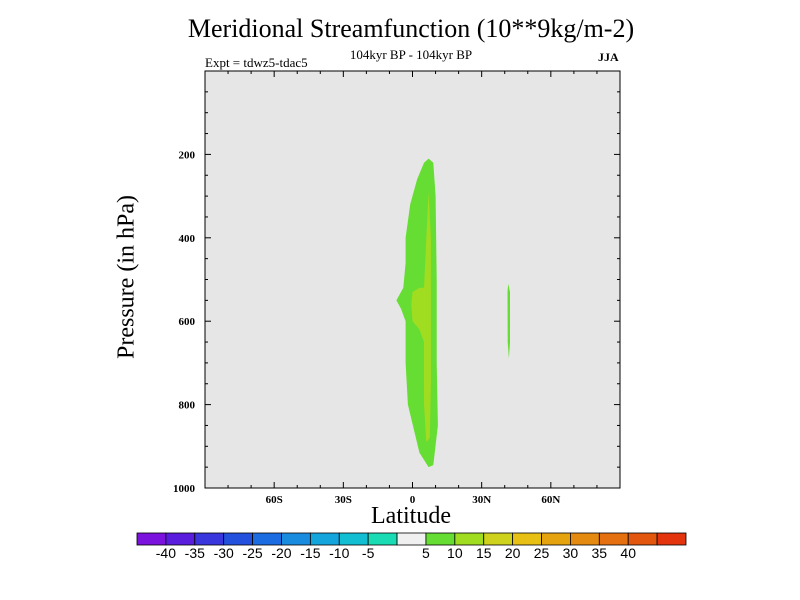 The width and height of the screenshot is (800, 600). What do you see at coordinates (187, 322) in the screenshot?
I see `y-tick-label: 600` at bounding box center [187, 322].